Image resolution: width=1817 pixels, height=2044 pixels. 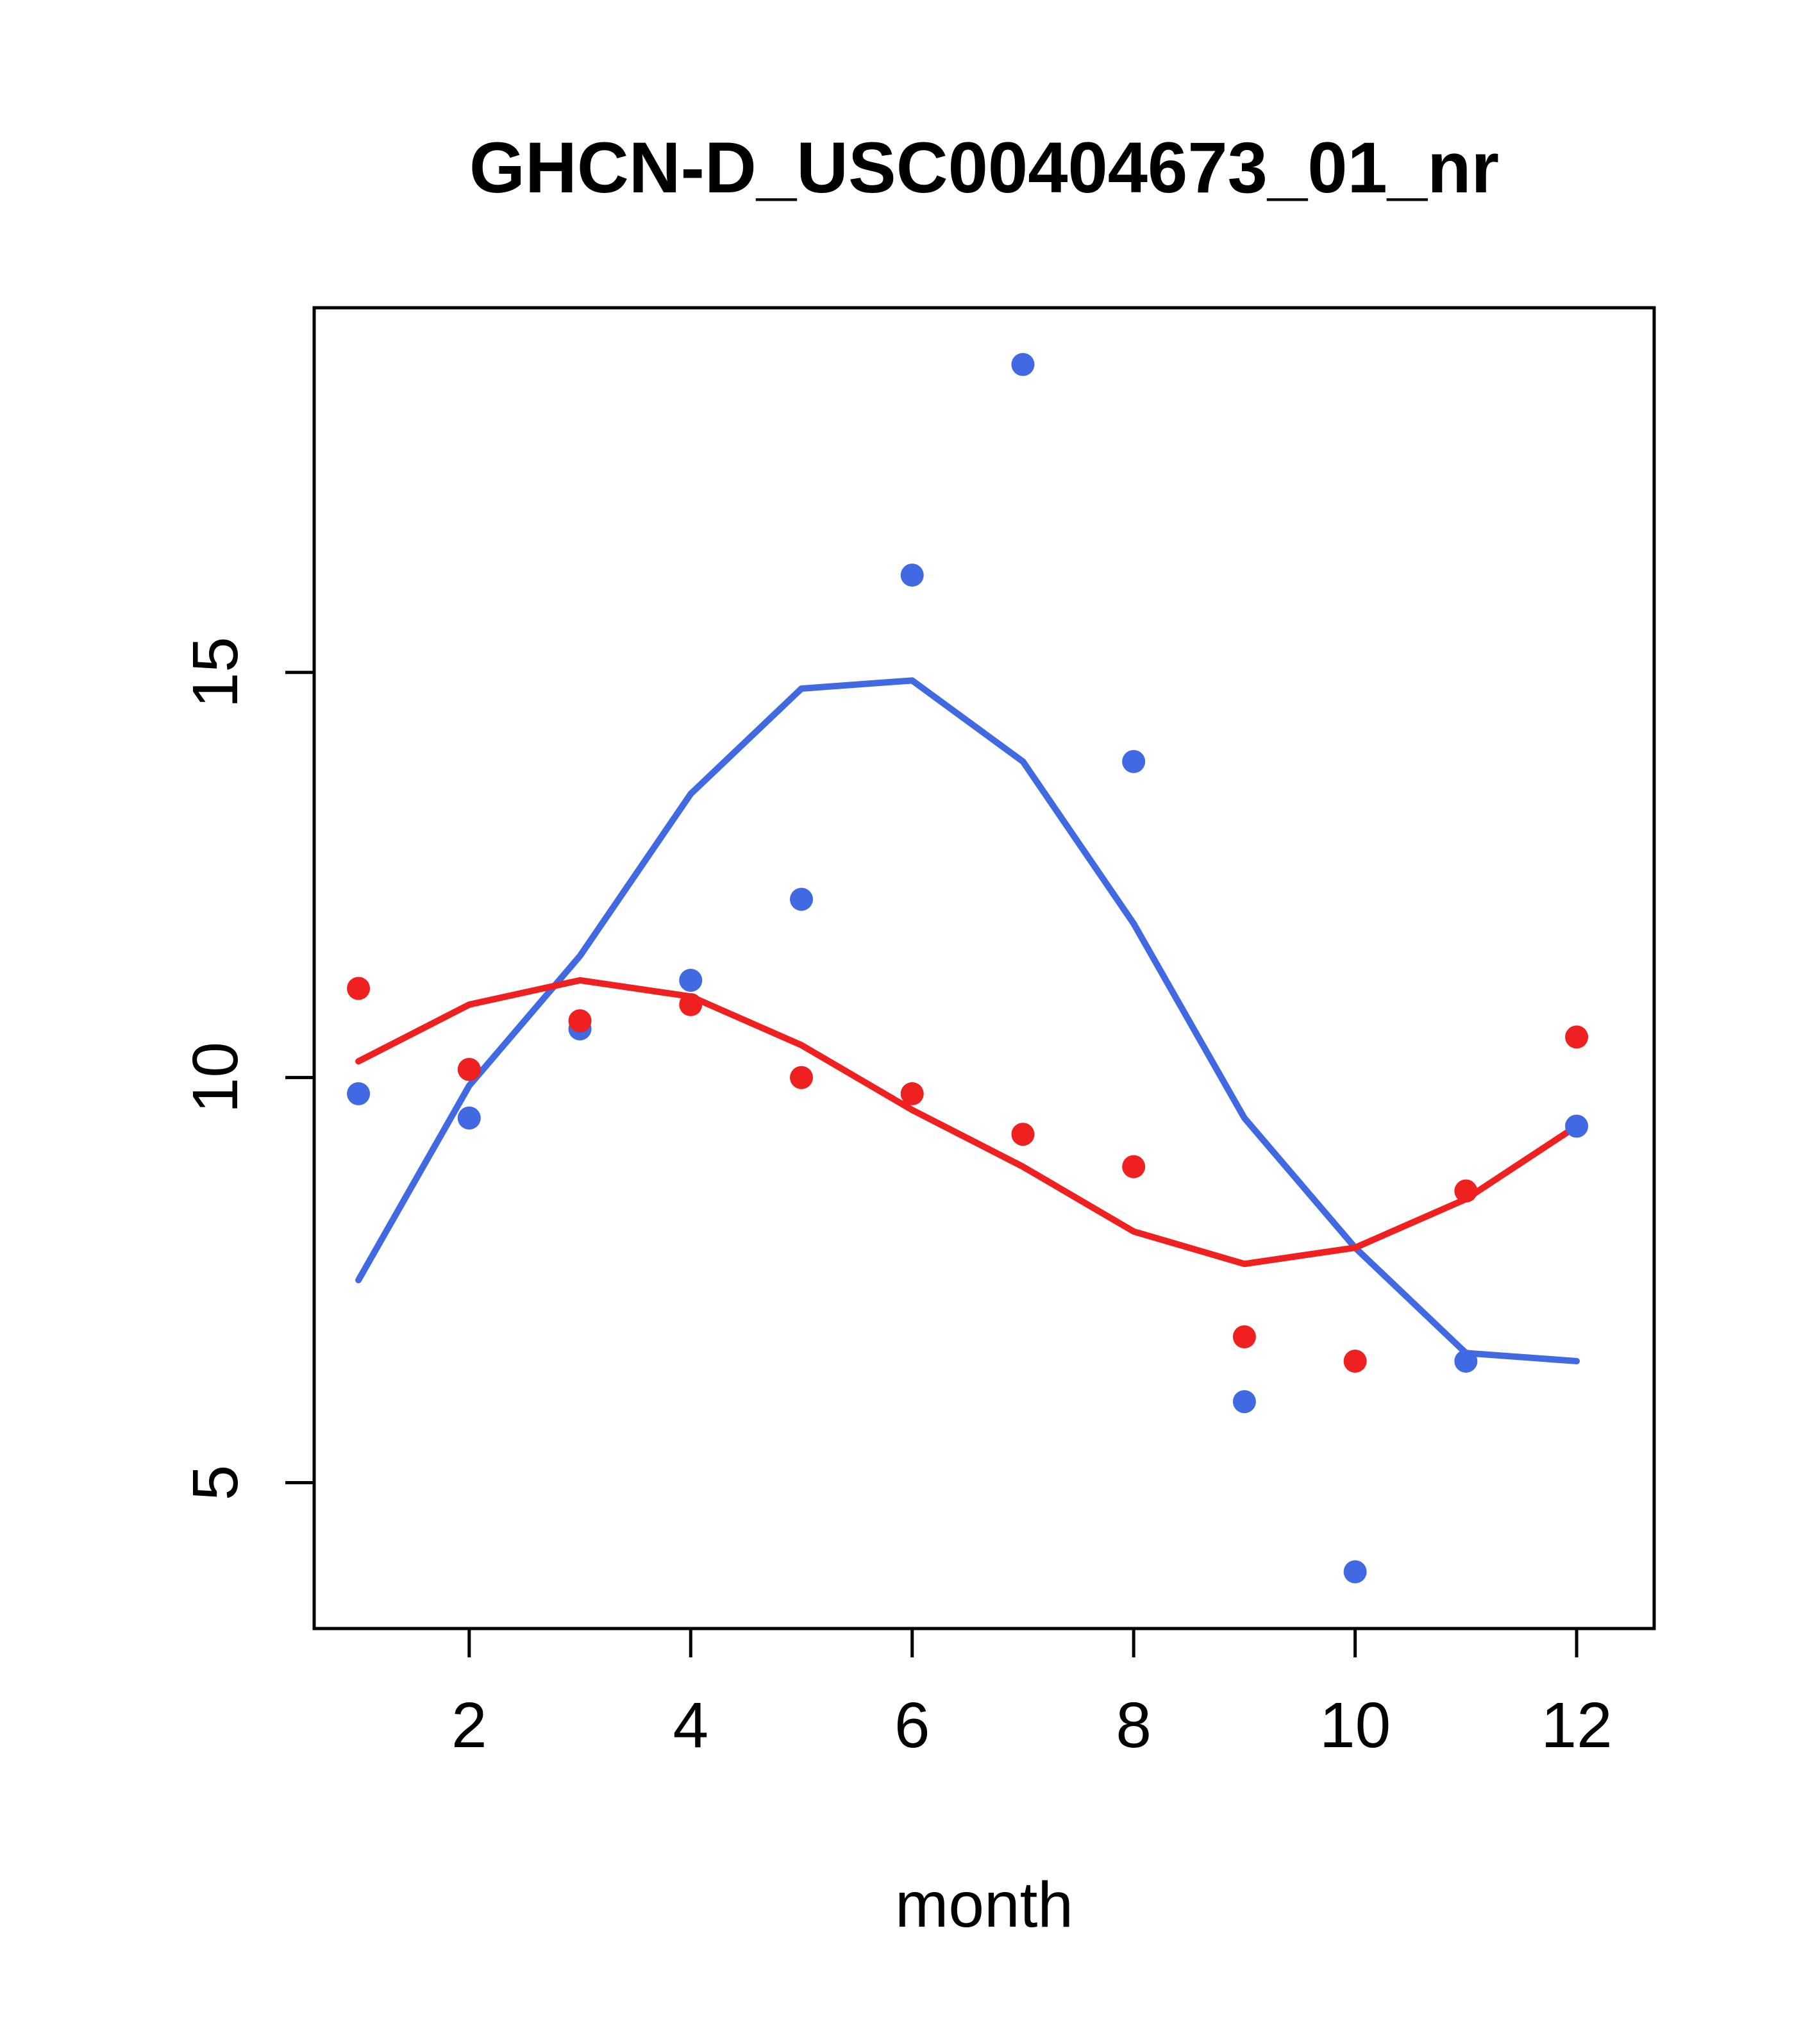 What do you see at coordinates (691, 1725) in the screenshot?
I see `x-tick-label: 4` at bounding box center [691, 1725].